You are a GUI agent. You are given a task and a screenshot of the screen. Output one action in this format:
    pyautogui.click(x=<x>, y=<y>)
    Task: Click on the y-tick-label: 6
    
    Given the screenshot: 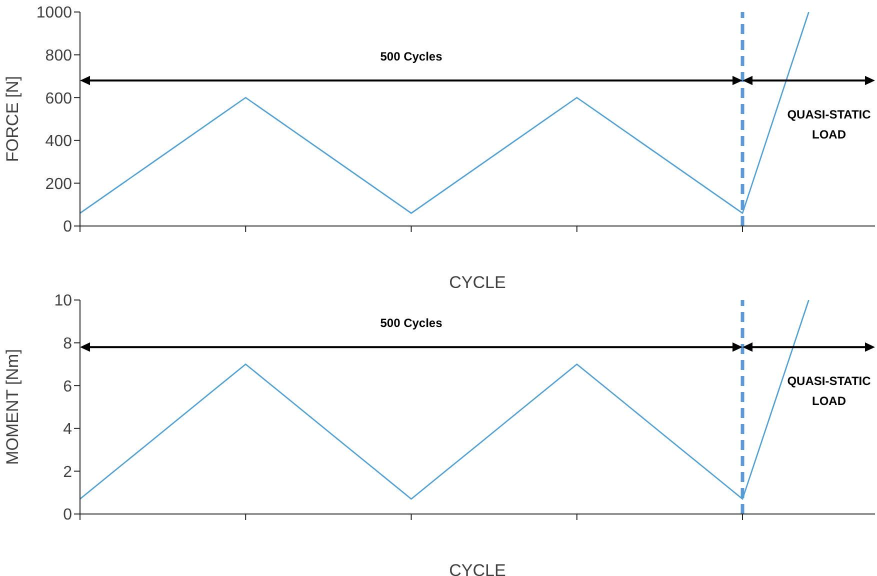 What is the action you would take?
    pyautogui.click(x=67, y=387)
    